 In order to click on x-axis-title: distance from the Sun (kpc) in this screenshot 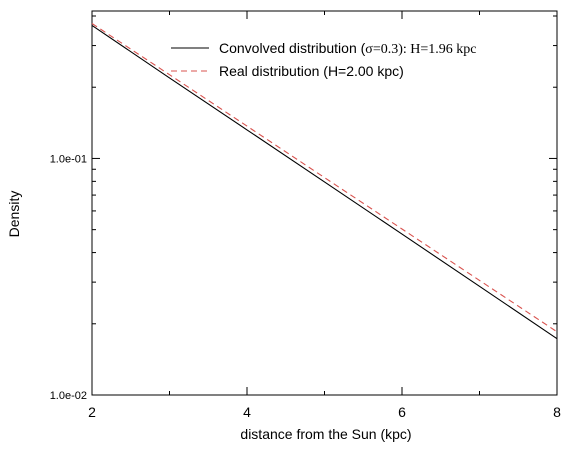, I will do `click(325, 434)`.